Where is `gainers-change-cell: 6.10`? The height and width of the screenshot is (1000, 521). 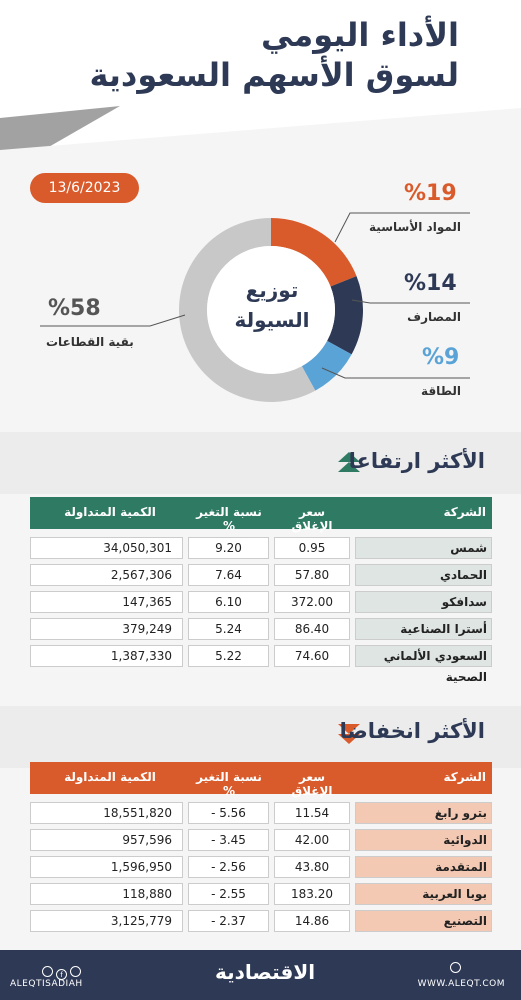 gainers-change-cell: 6.10 is located at coordinates (228, 602).